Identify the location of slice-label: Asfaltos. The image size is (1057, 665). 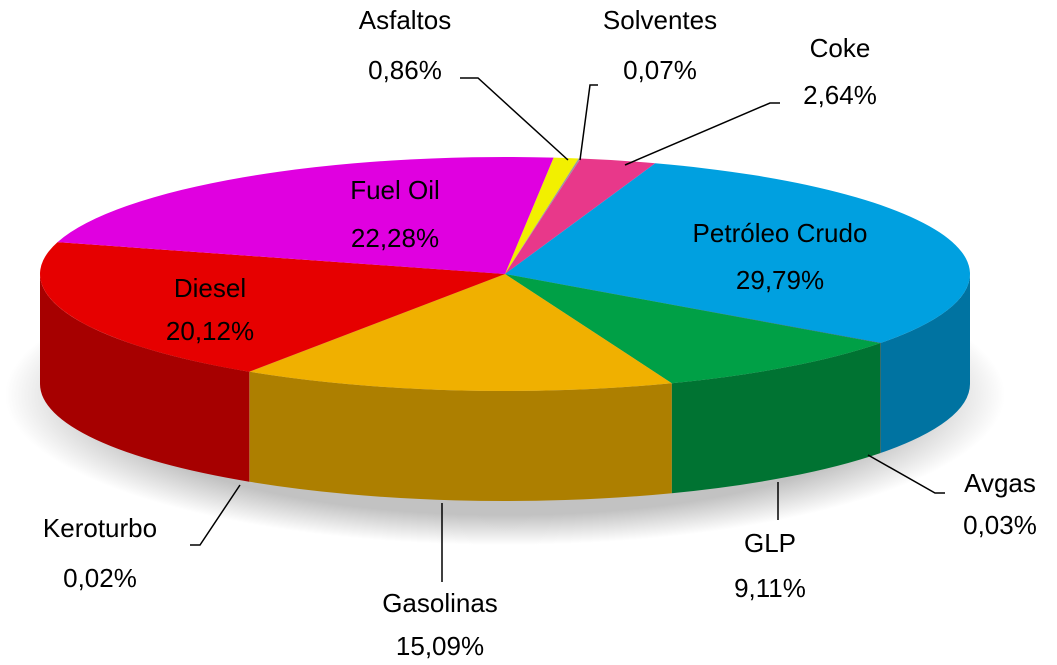
(405, 20).